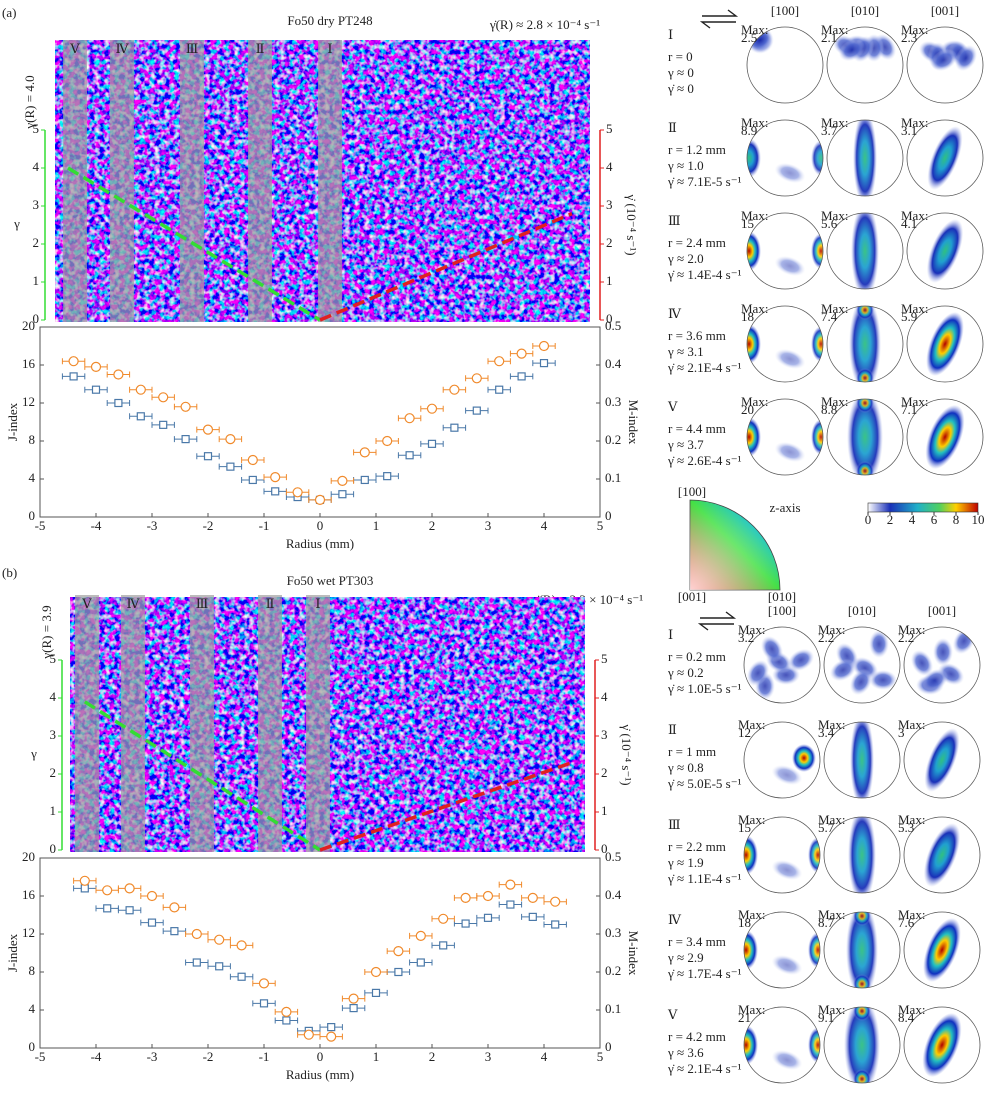  I want to click on x-tick-label: 0, so click(320, 525).